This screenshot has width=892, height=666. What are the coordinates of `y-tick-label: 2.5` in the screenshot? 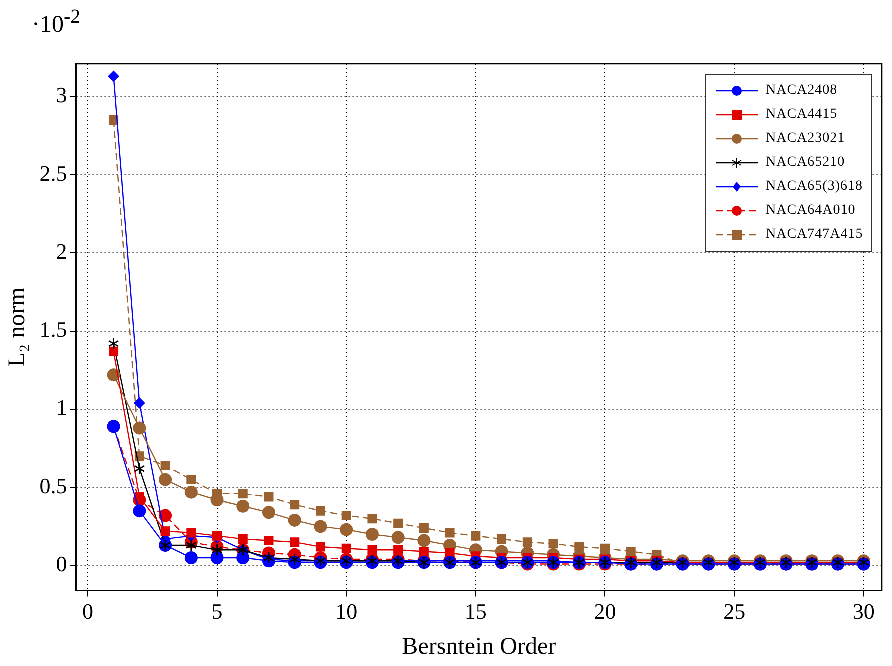 It's located at (54, 173).